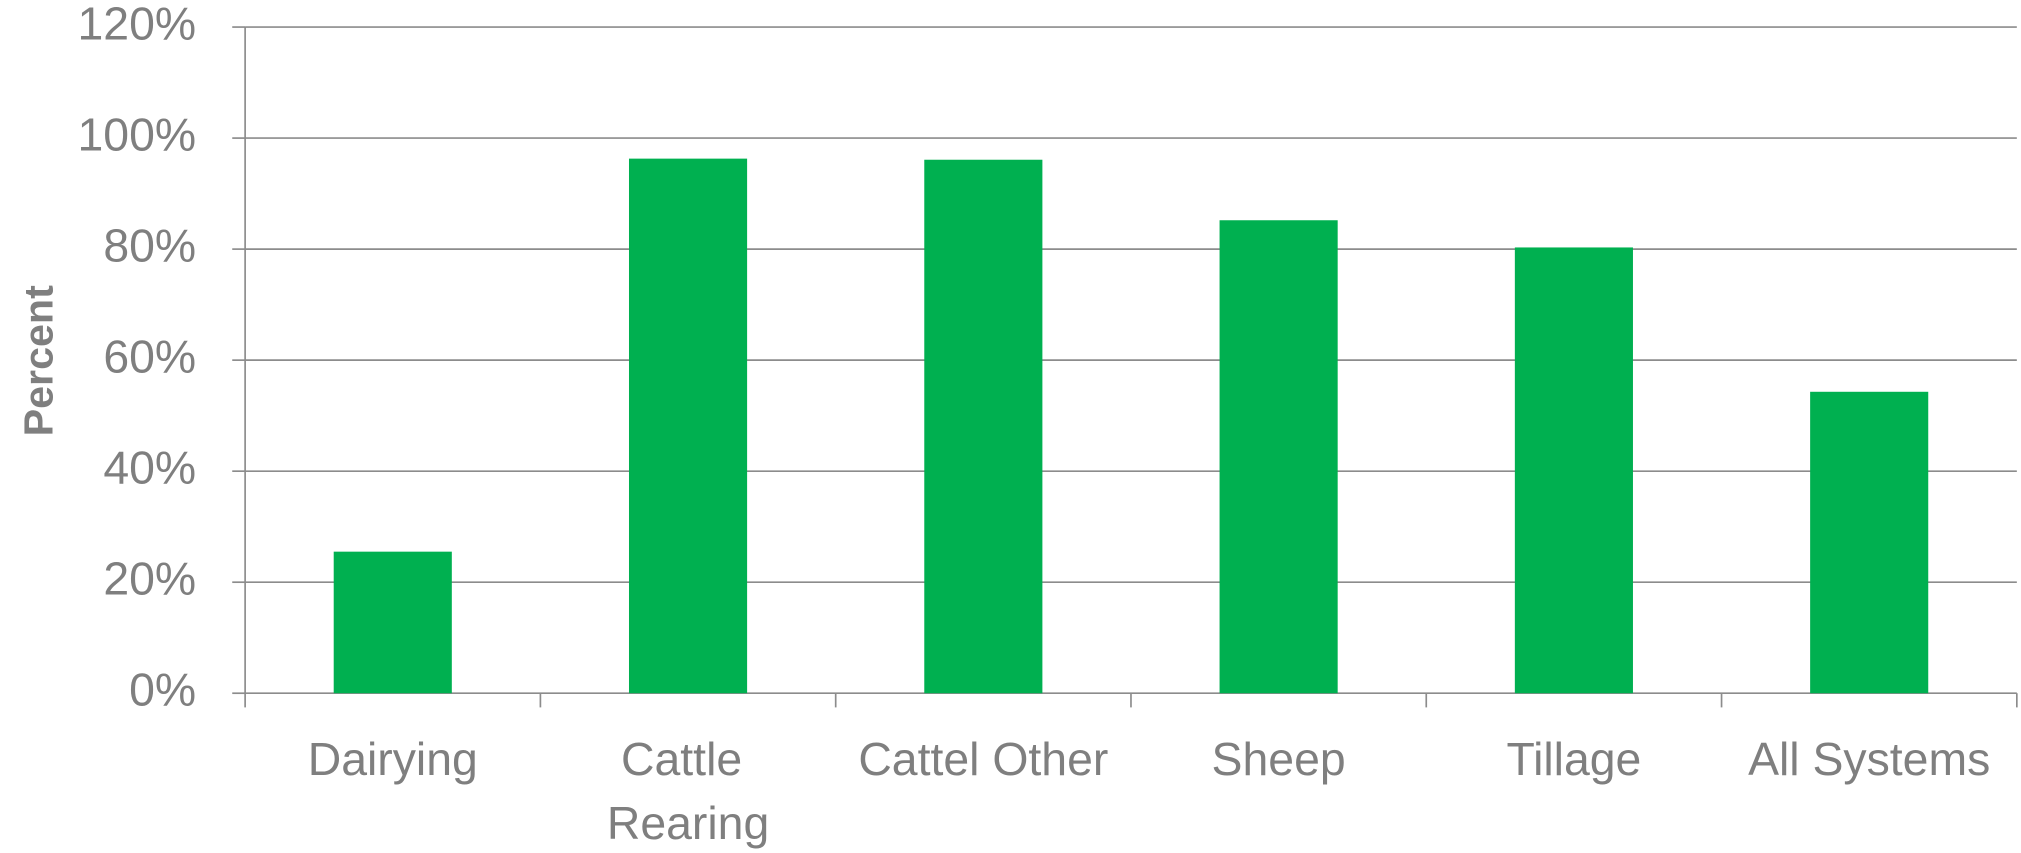  What do you see at coordinates (137, 134) in the screenshot?
I see `y-tick-label: 100%` at bounding box center [137, 134].